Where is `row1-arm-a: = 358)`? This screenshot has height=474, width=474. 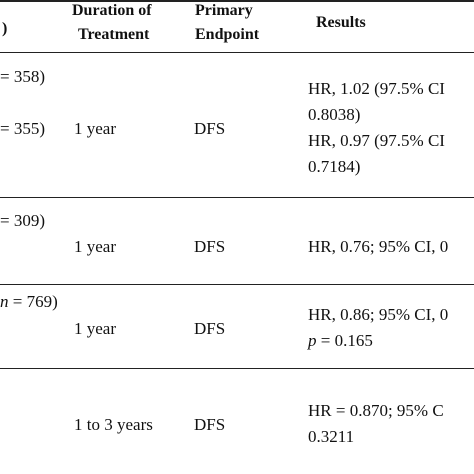 row1-arm-a: = 358) is located at coordinates (22, 76).